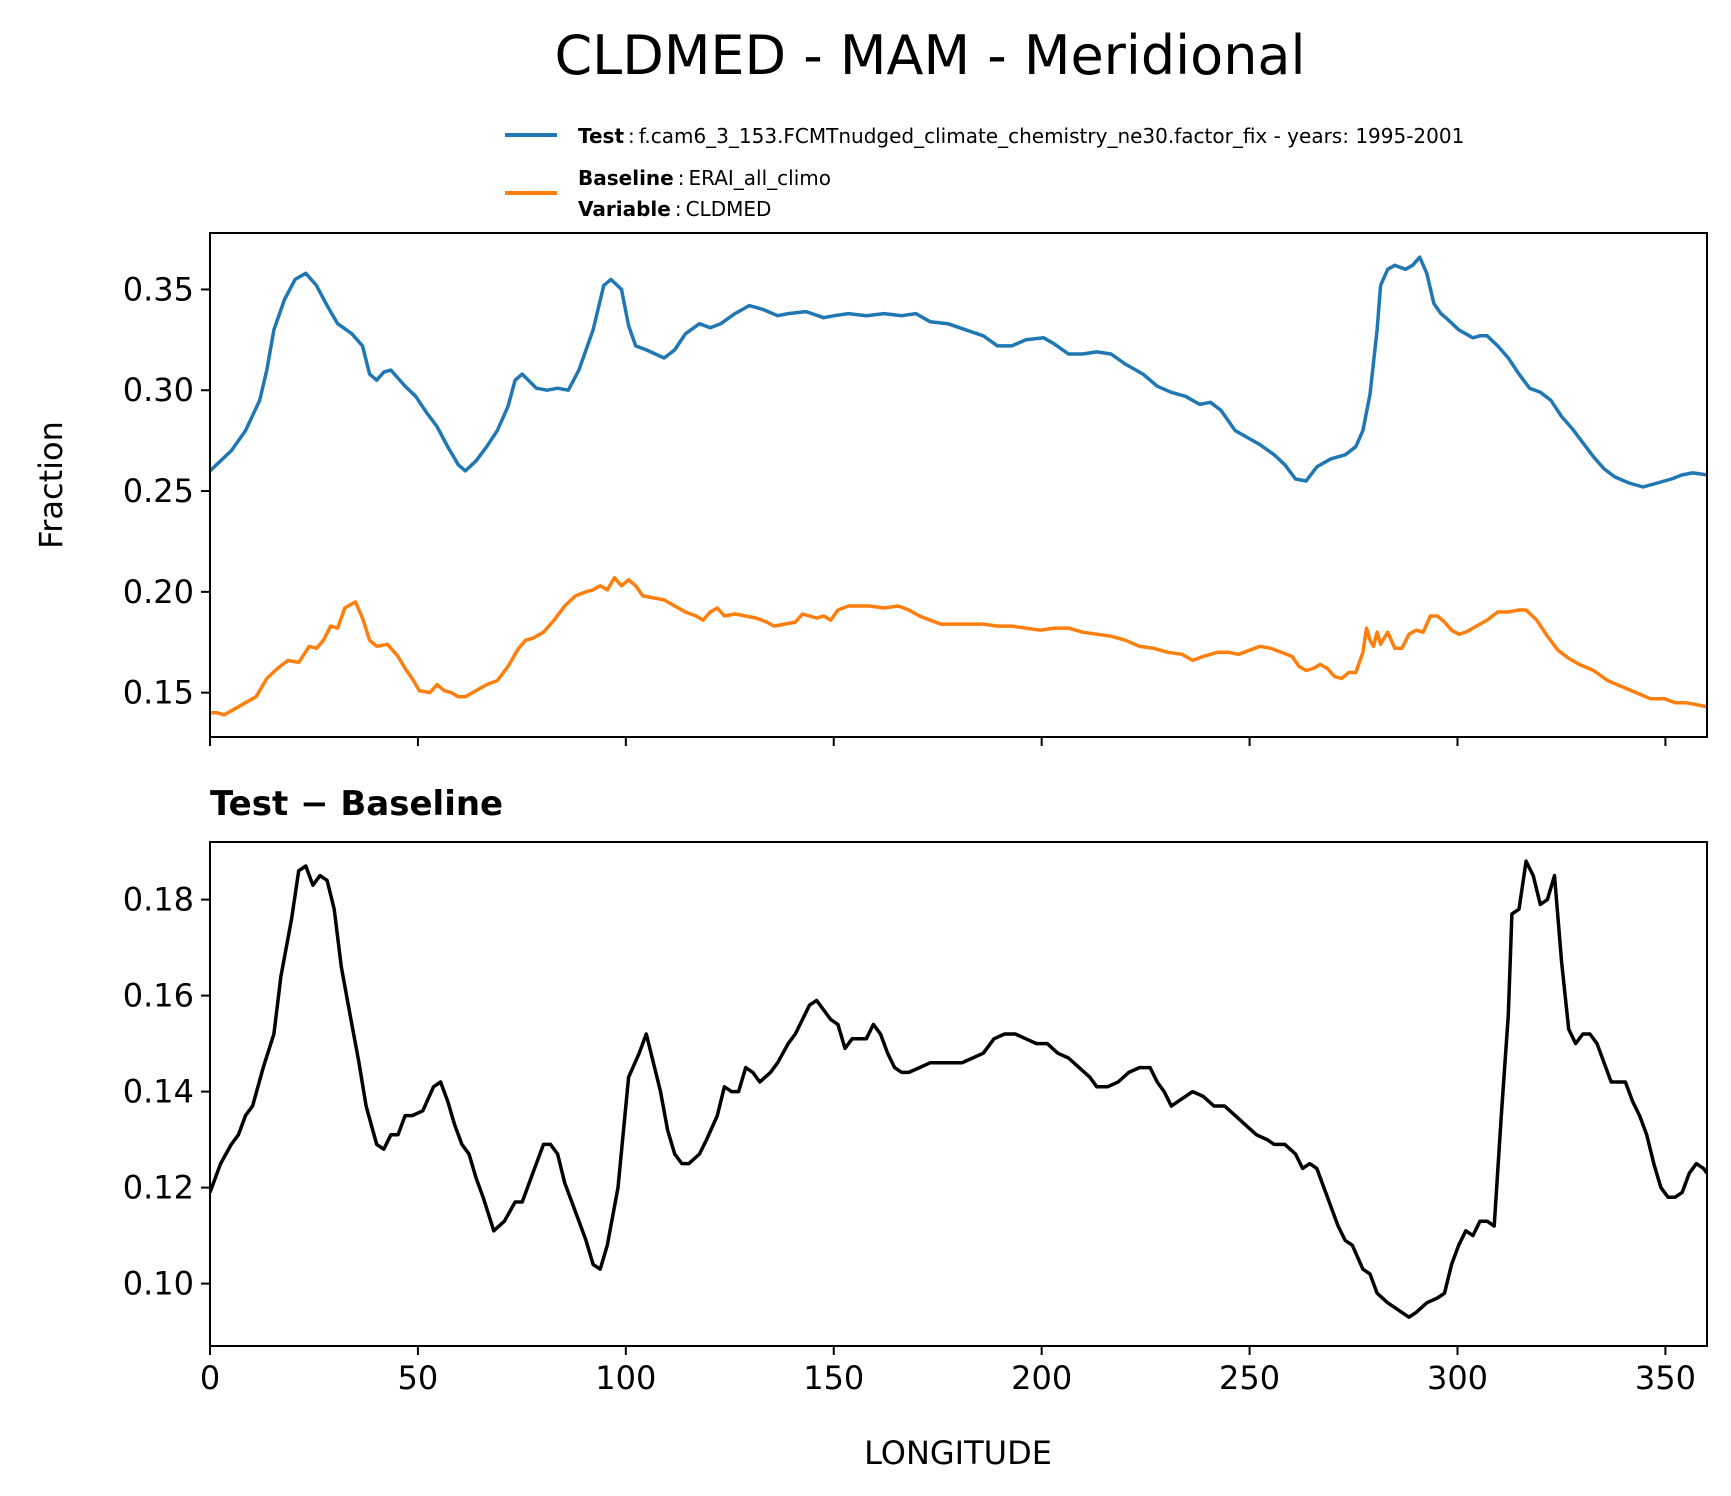 Image resolution: width=1731 pixels, height=1496 pixels. What do you see at coordinates (356, 804) in the screenshot?
I see `bottom-panel-title: Test − Baseline` at bounding box center [356, 804].